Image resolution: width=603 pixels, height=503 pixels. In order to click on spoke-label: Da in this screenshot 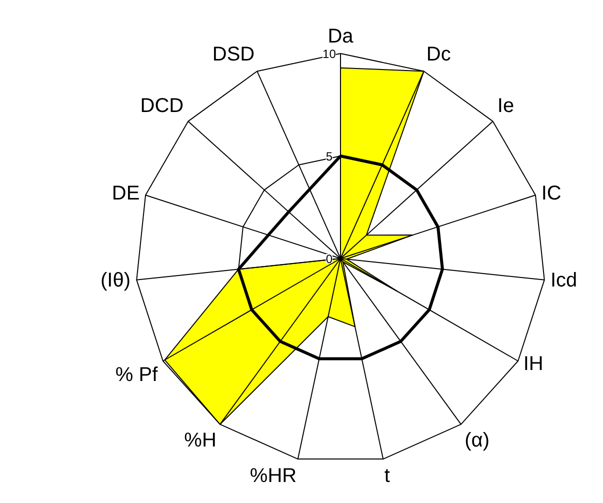, I will do `click(341, 36)`.